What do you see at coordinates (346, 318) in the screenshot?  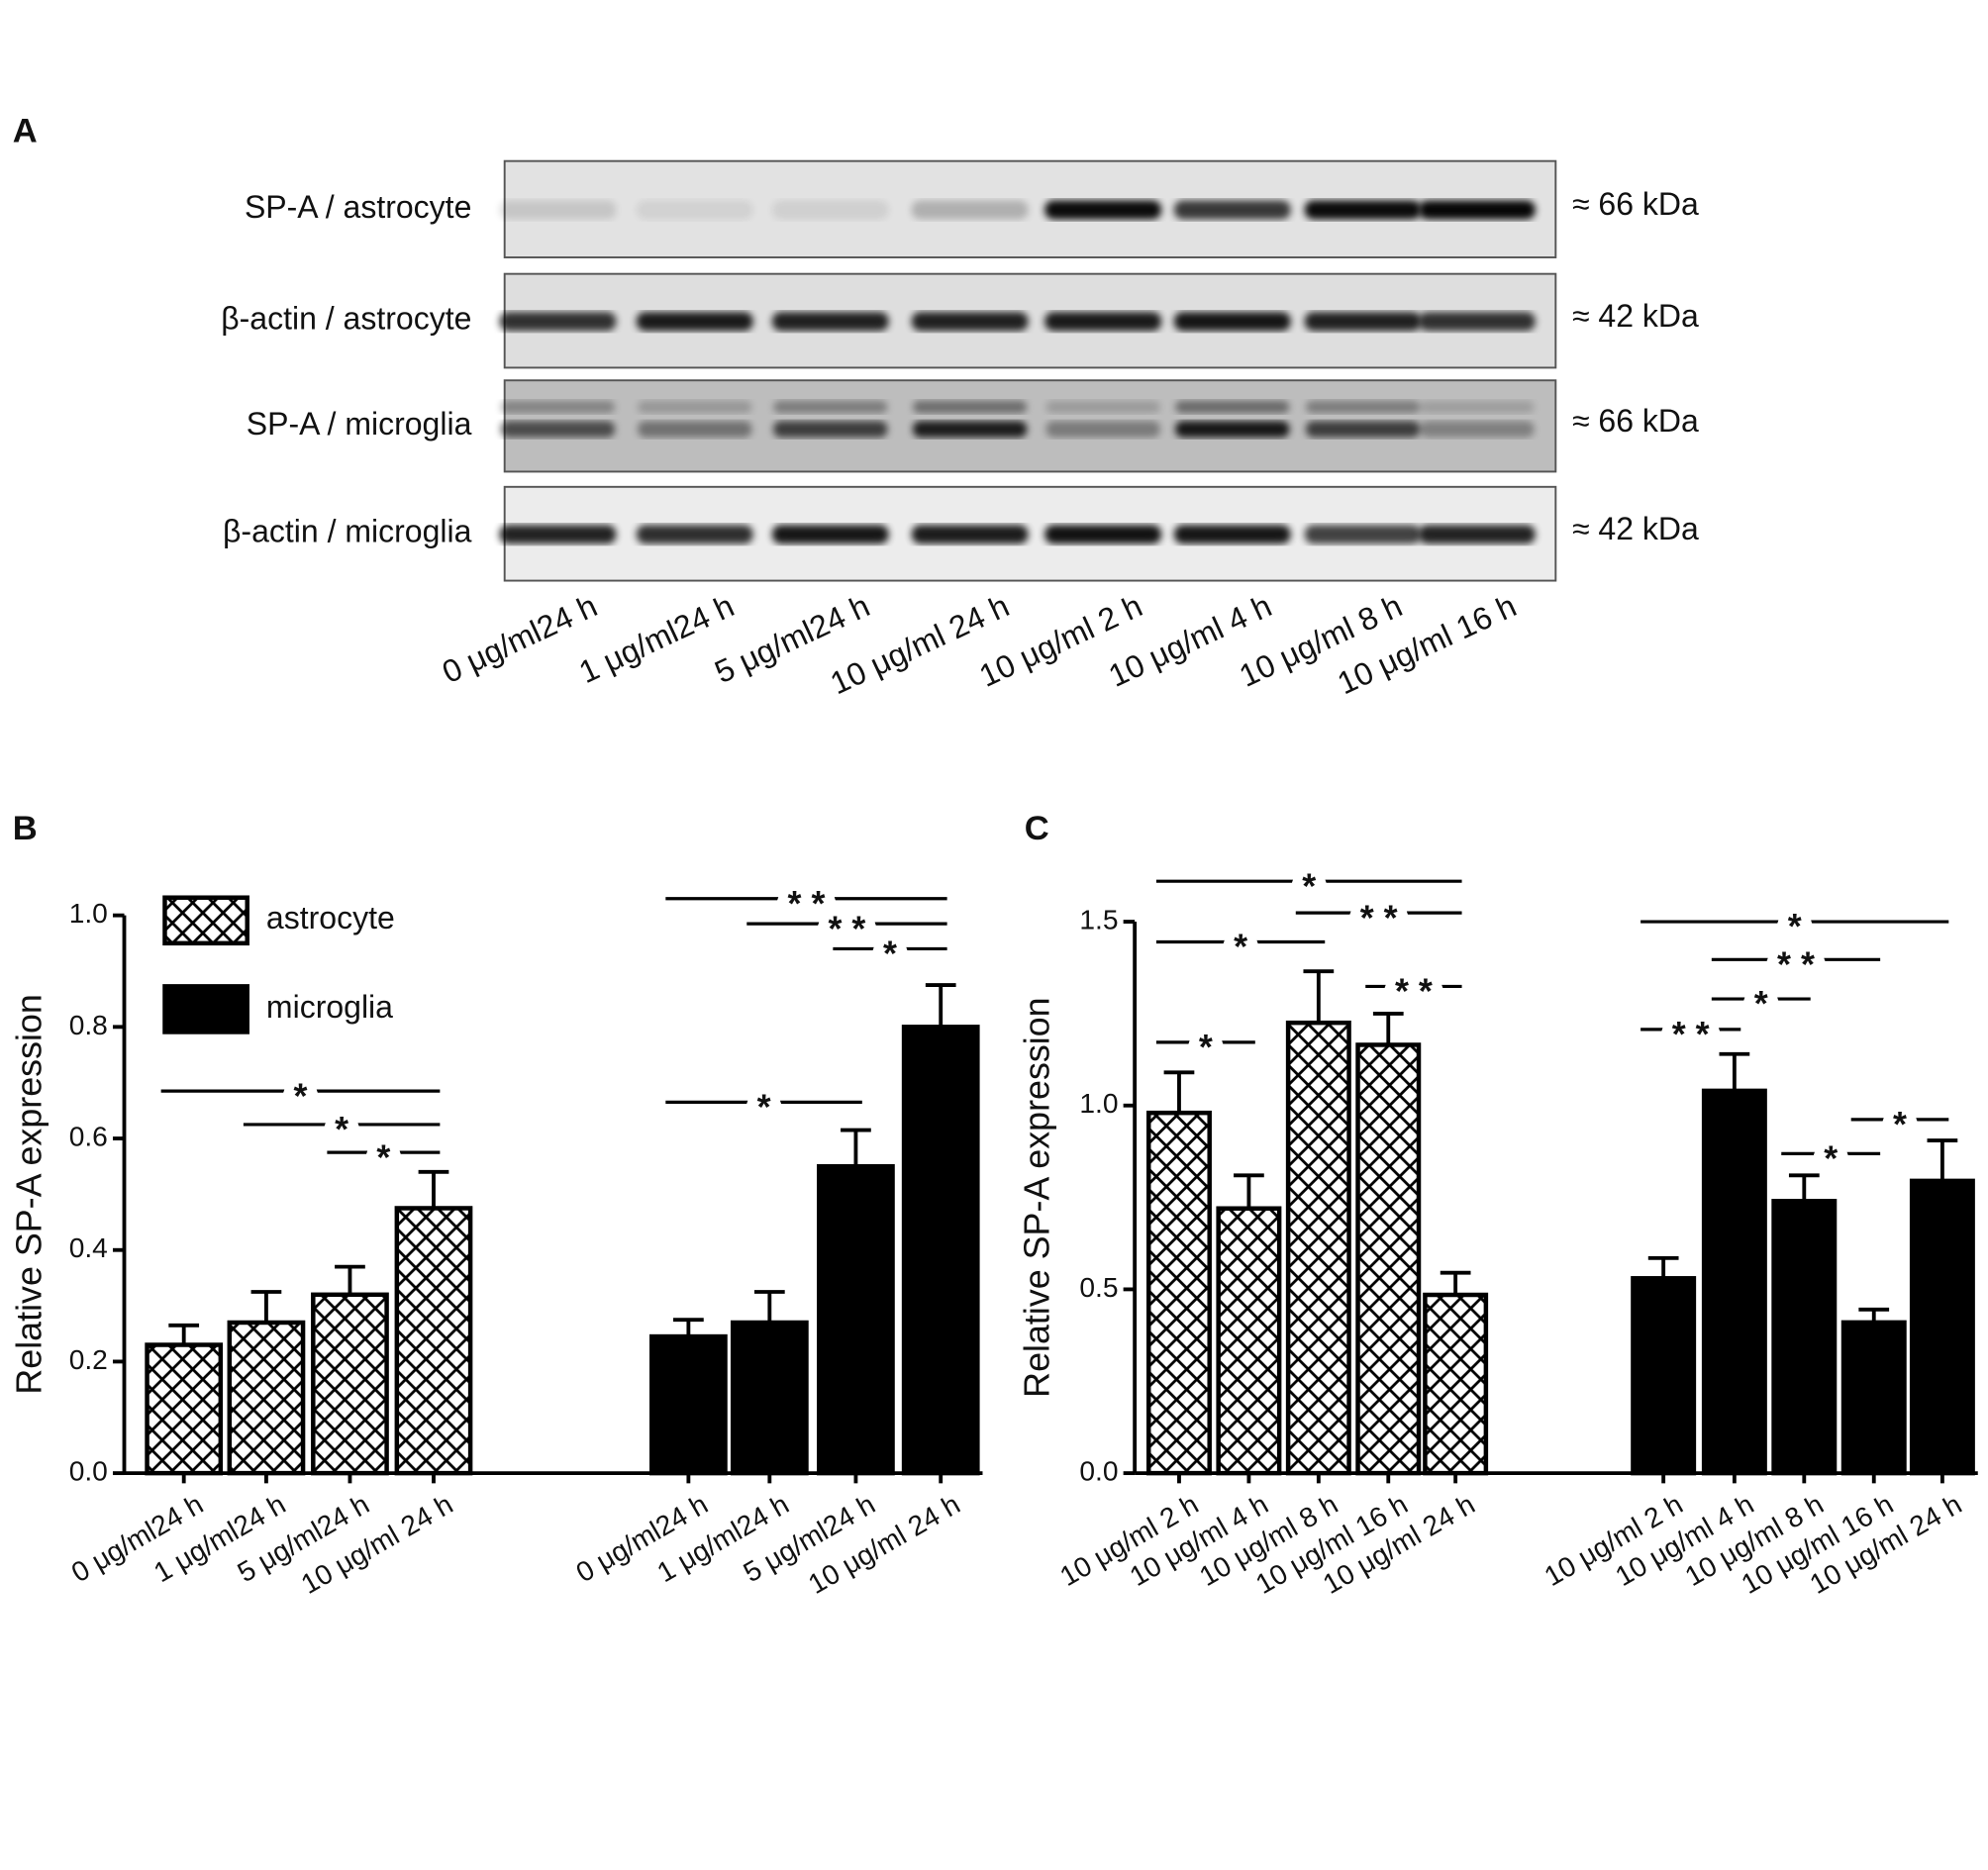 I see `blot-row-label: β-actin / astrocyte` at bounding box center [346, 318].